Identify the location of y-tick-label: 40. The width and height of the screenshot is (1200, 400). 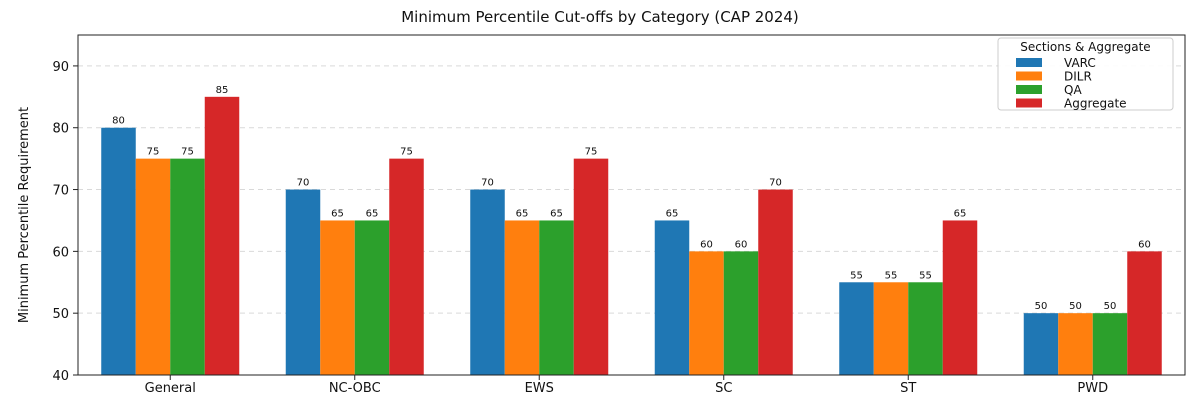
(60, 376).